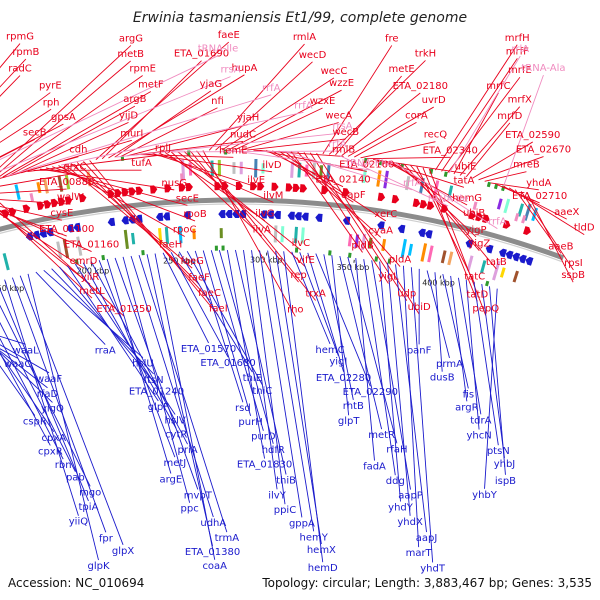 Image resolution: width=600 pixels, height=600 pixels. I want to click on reverse-gene-label: tpiA, so click(89, 507).